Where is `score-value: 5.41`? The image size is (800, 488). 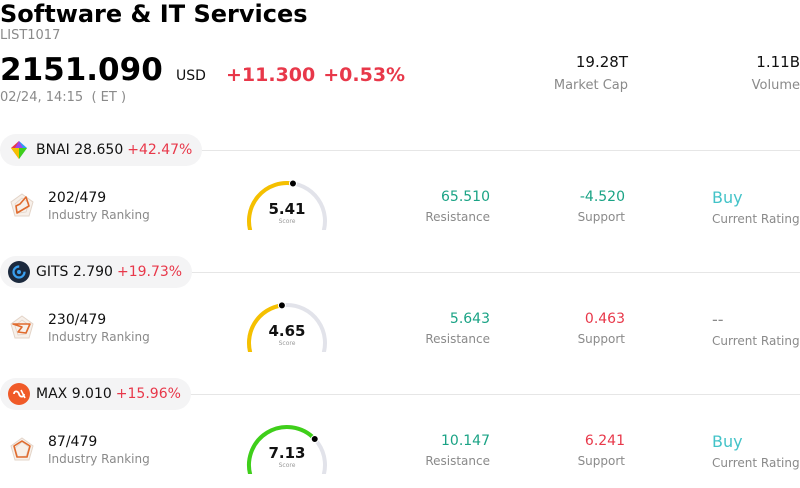 score-value: 5.41 is located at coordinates (287, 209).